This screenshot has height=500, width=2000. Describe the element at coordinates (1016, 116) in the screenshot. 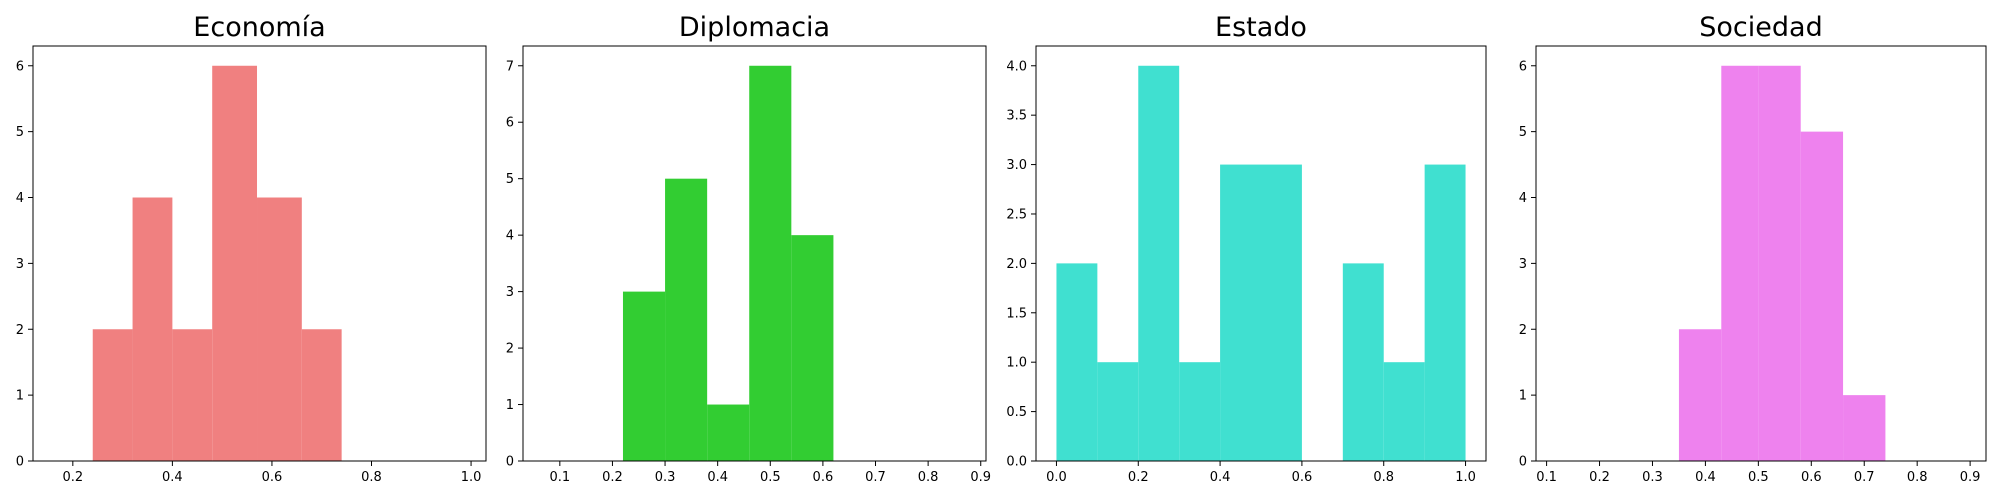

I see `y-tick-label: 3.5` at that location.